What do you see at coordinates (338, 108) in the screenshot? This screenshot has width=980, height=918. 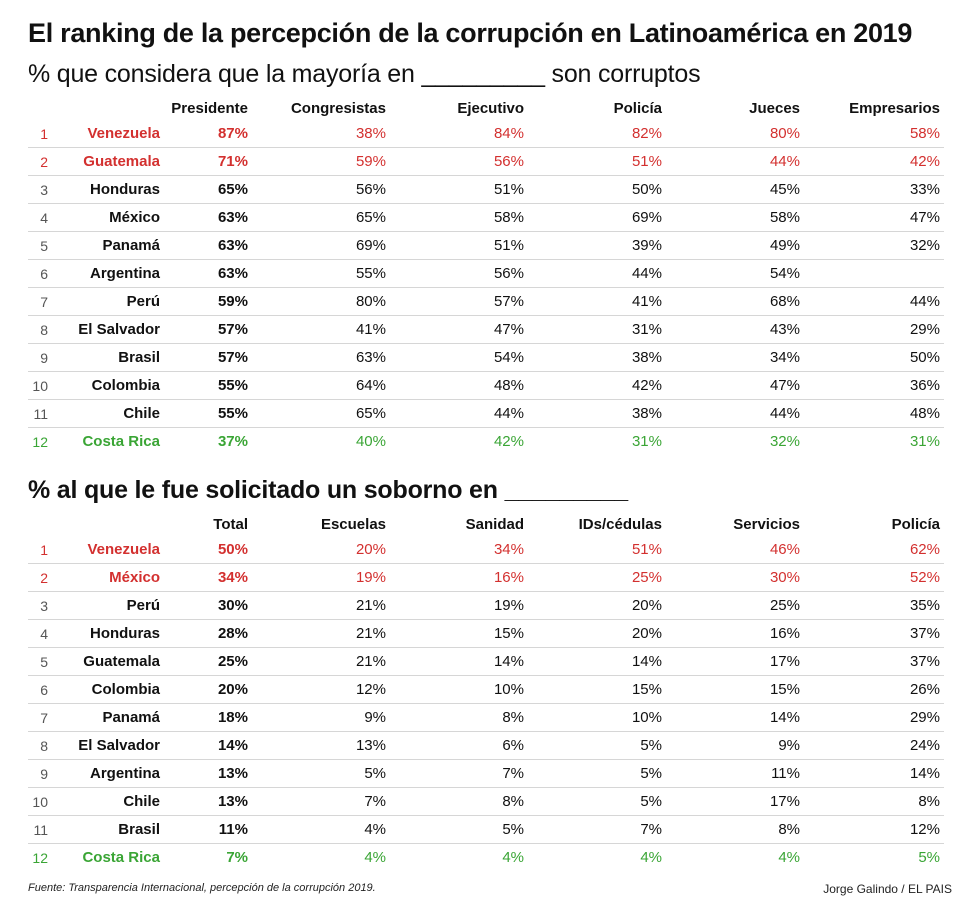 I see `column-header: Congresistas` at bounding box center [338, 108].